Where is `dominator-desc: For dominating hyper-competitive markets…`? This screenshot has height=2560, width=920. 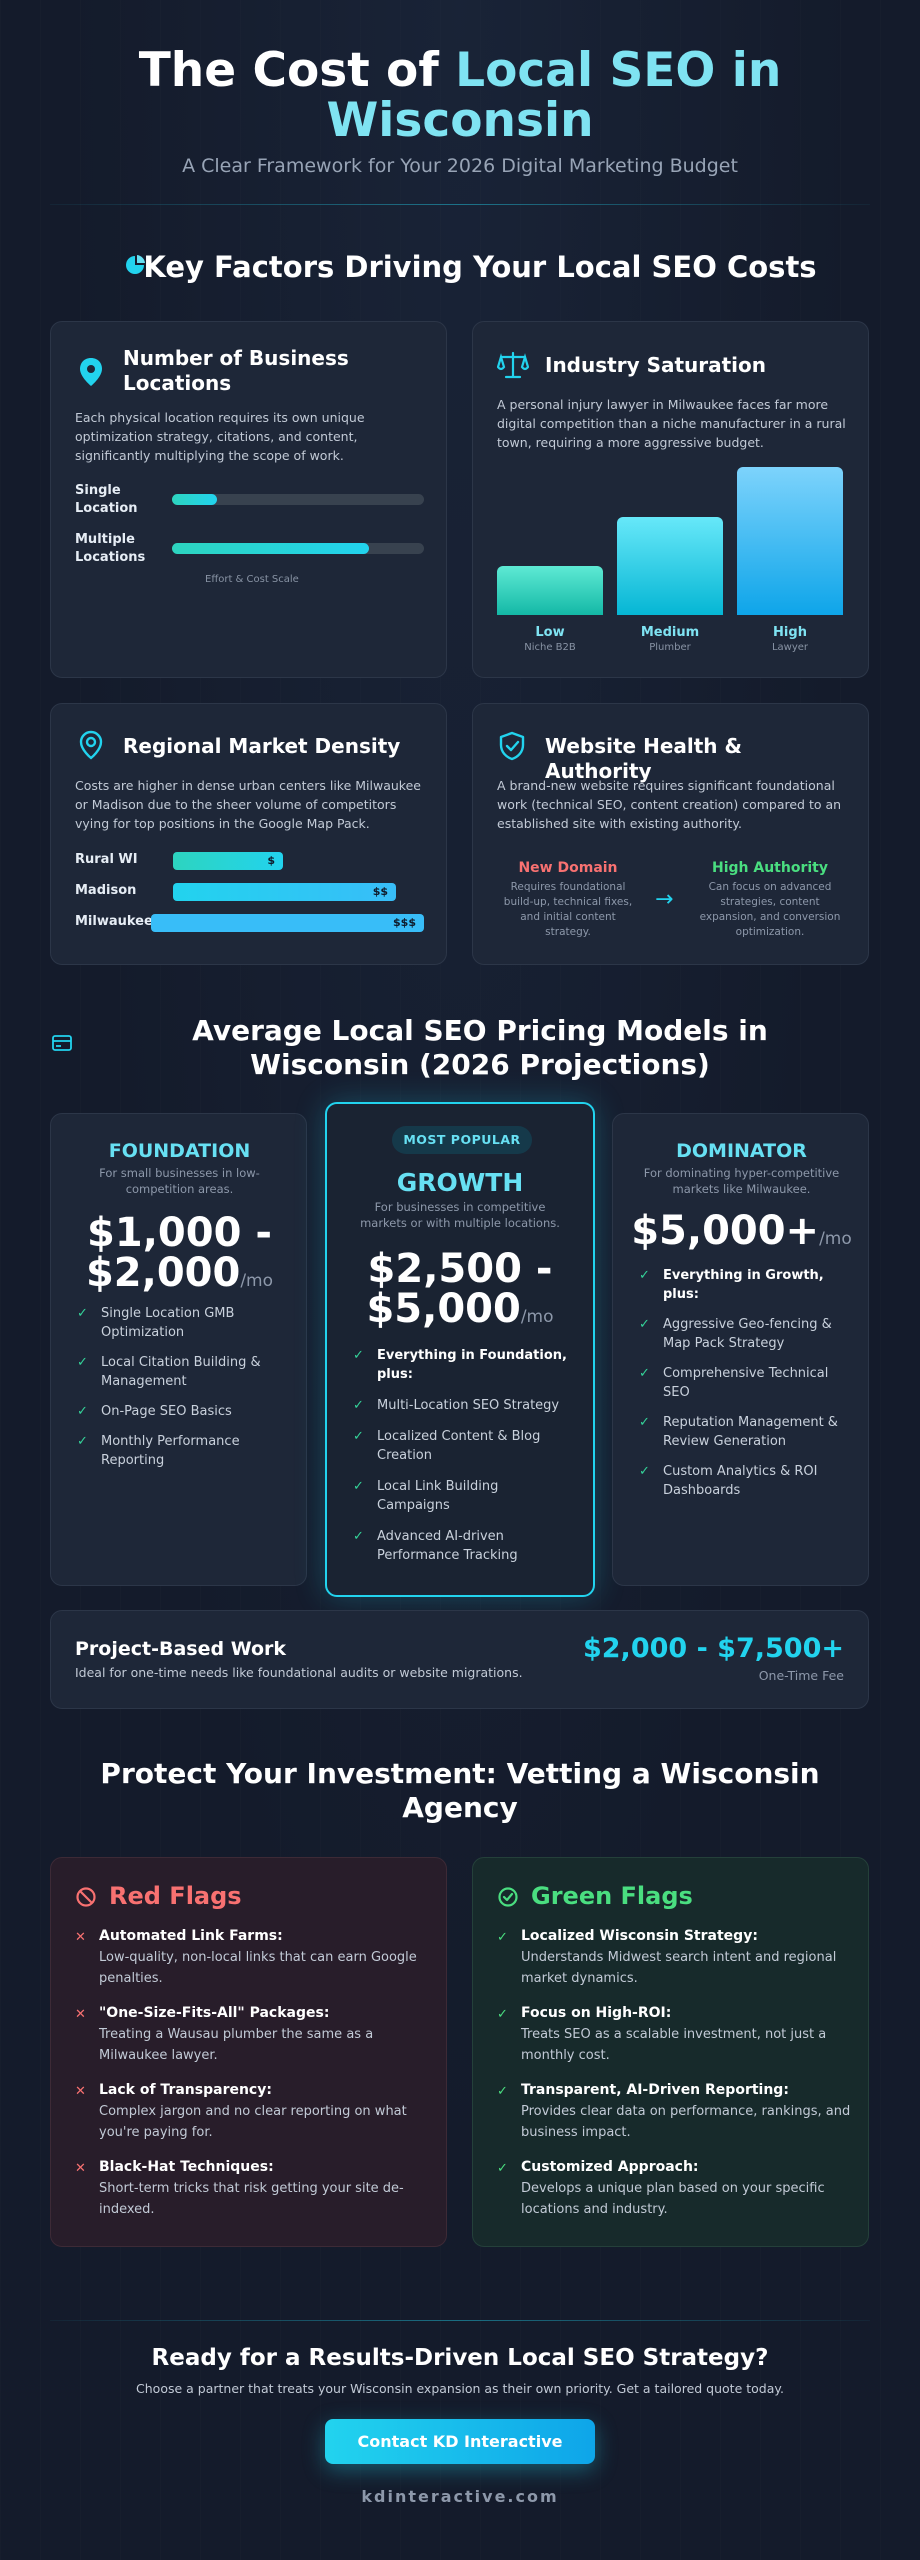 dominator-desc: For dominating hyper-competitive markets… is located at coordinates (741, 1181).